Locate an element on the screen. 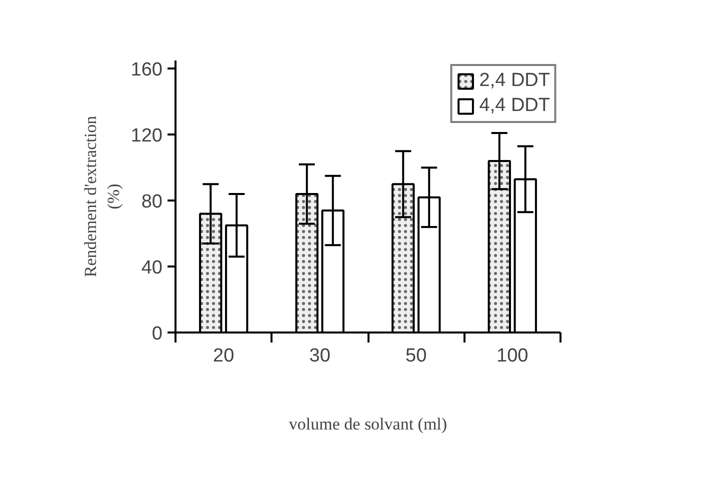 The height and width of the screenshot is (496, 713). x-axis-title: volume de solvant (ml) is located at coordinates (368, 424).